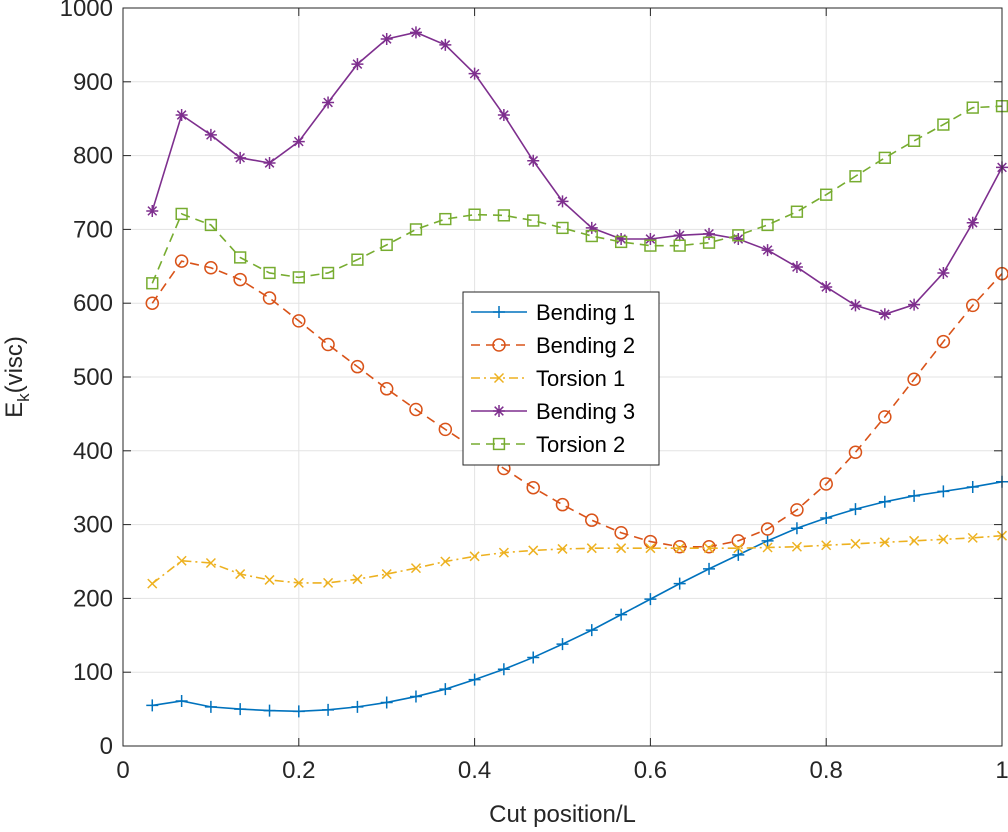 Image resolution: width=1008 pixels, height=832 pixels. Describe the element at coordinates (93, 451) in the screenshot. I see `y-tick-label: 400` at that location.